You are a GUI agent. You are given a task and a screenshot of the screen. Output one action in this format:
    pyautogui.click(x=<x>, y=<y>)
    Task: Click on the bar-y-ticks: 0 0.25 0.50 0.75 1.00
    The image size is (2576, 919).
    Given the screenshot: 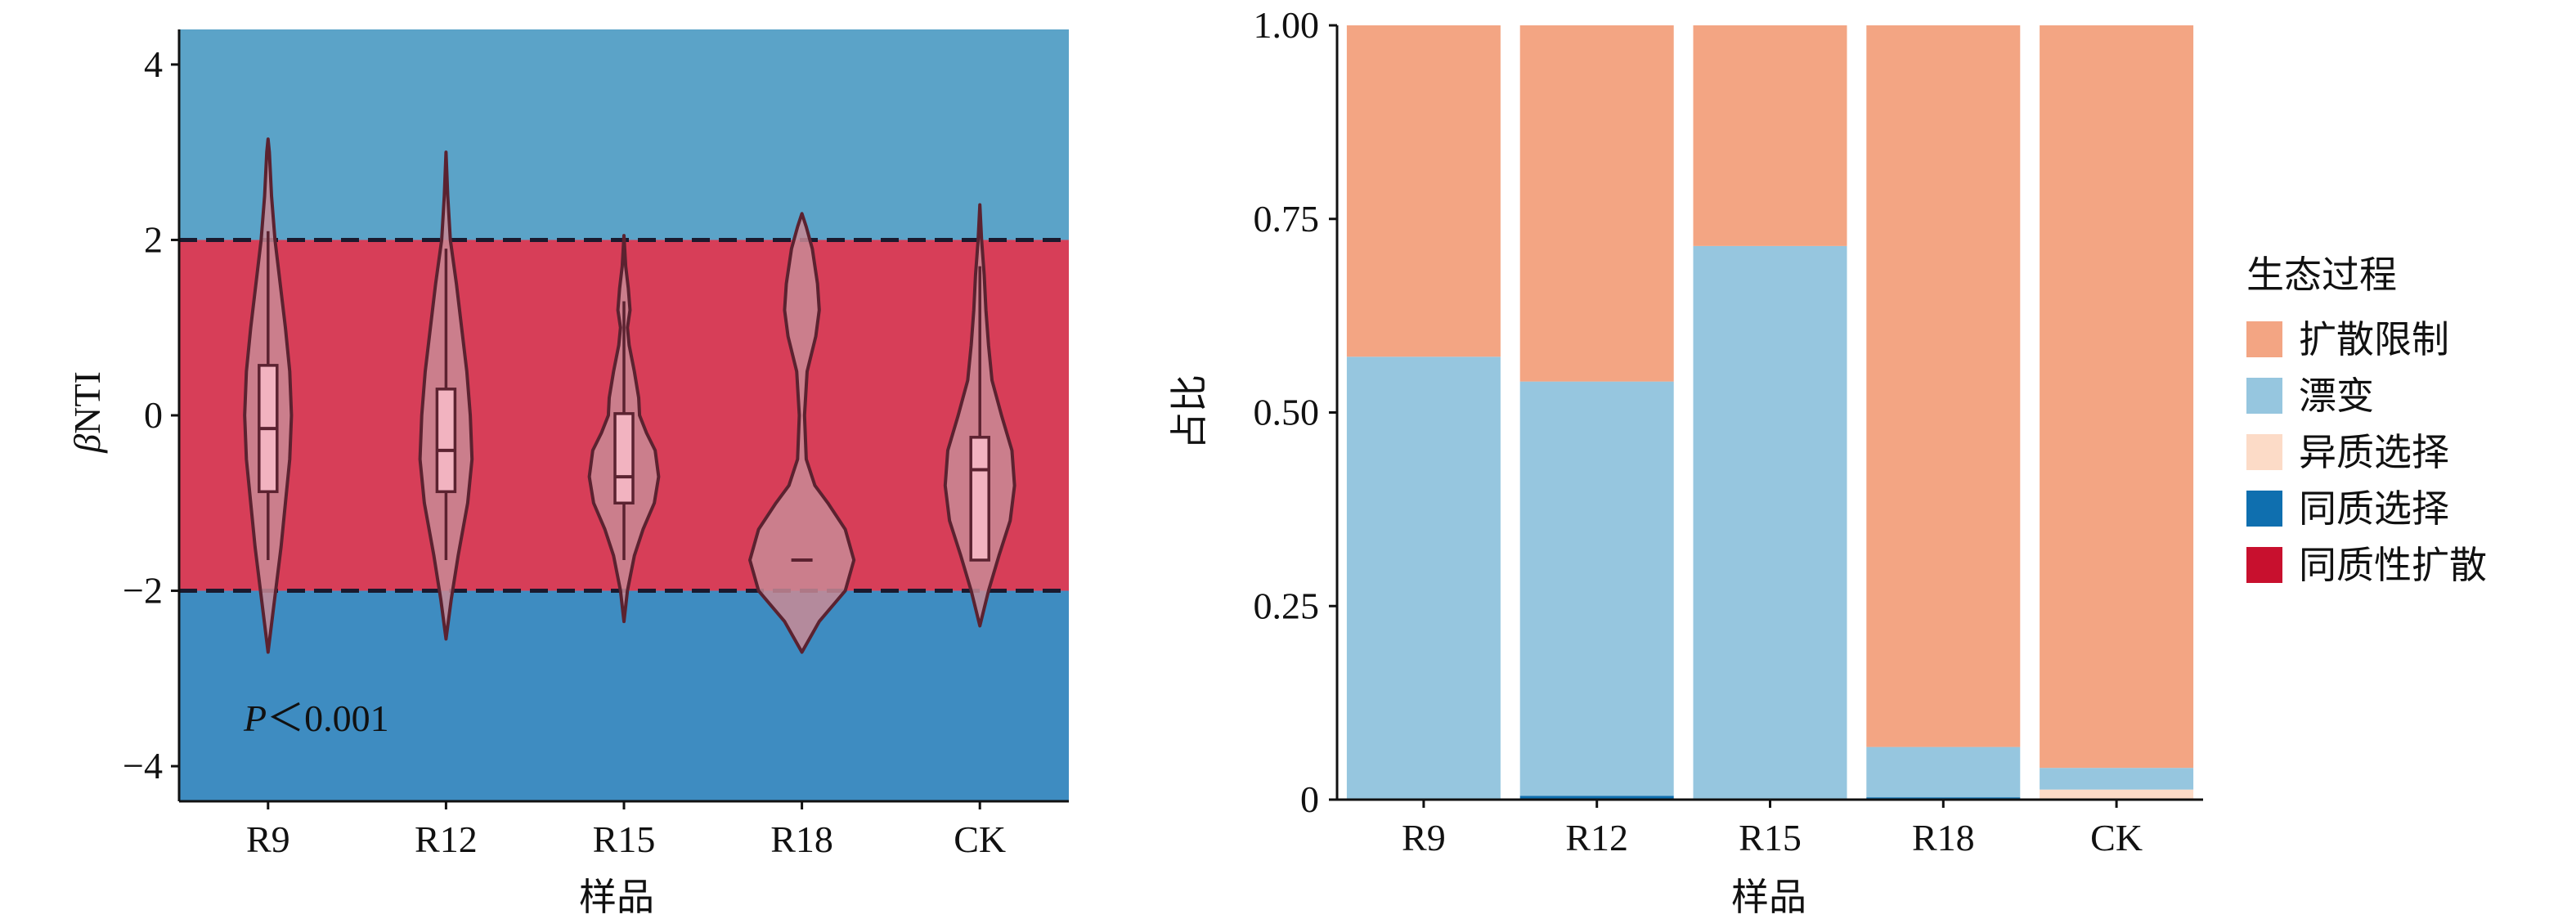 What is the action you would take?
    pyautogui.click(x=1296, y=412)
    